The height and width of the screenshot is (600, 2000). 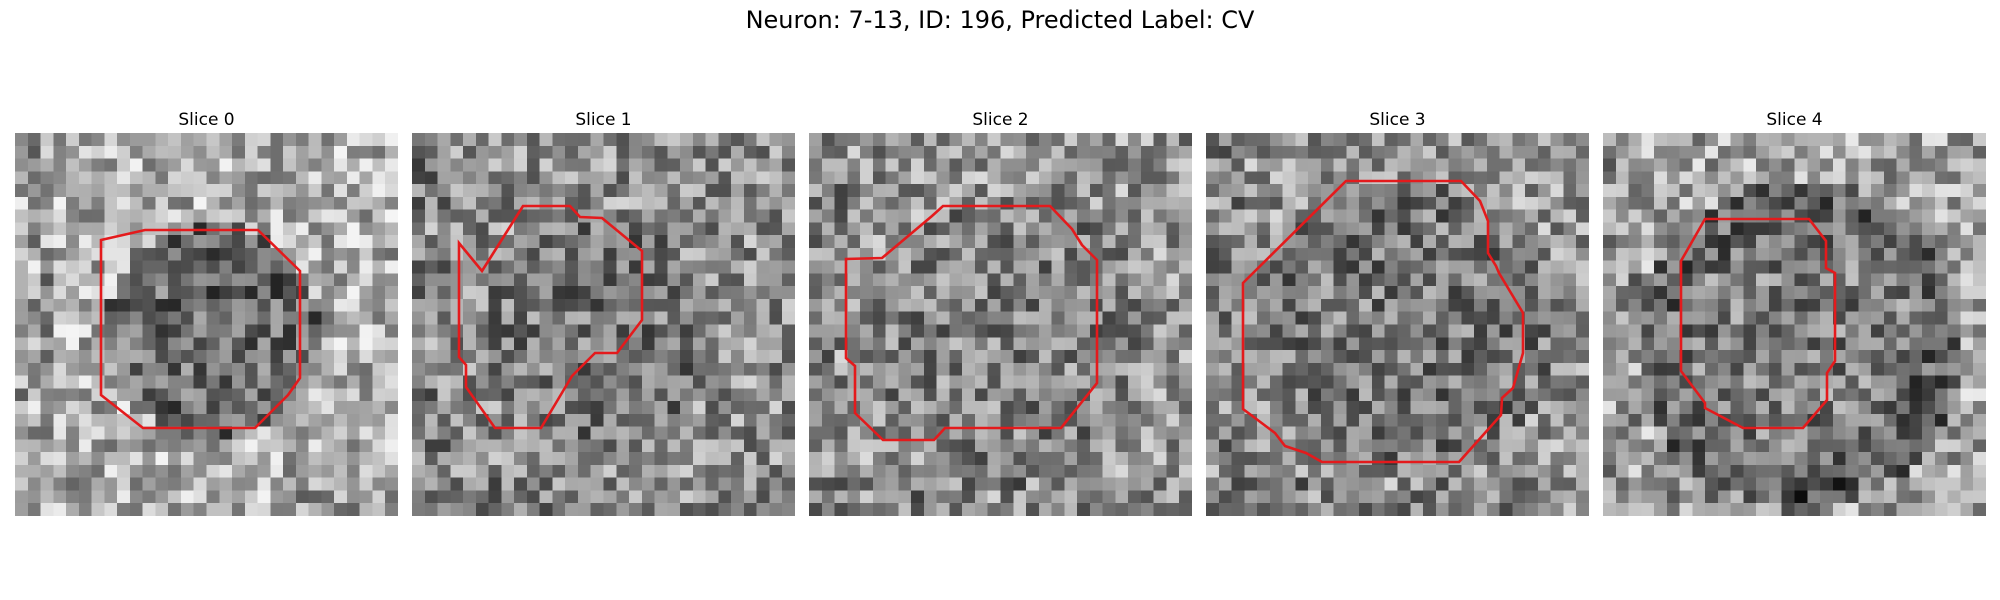 I want to click on slice-title-3: Slice 3, so click(x=1397, y=120).